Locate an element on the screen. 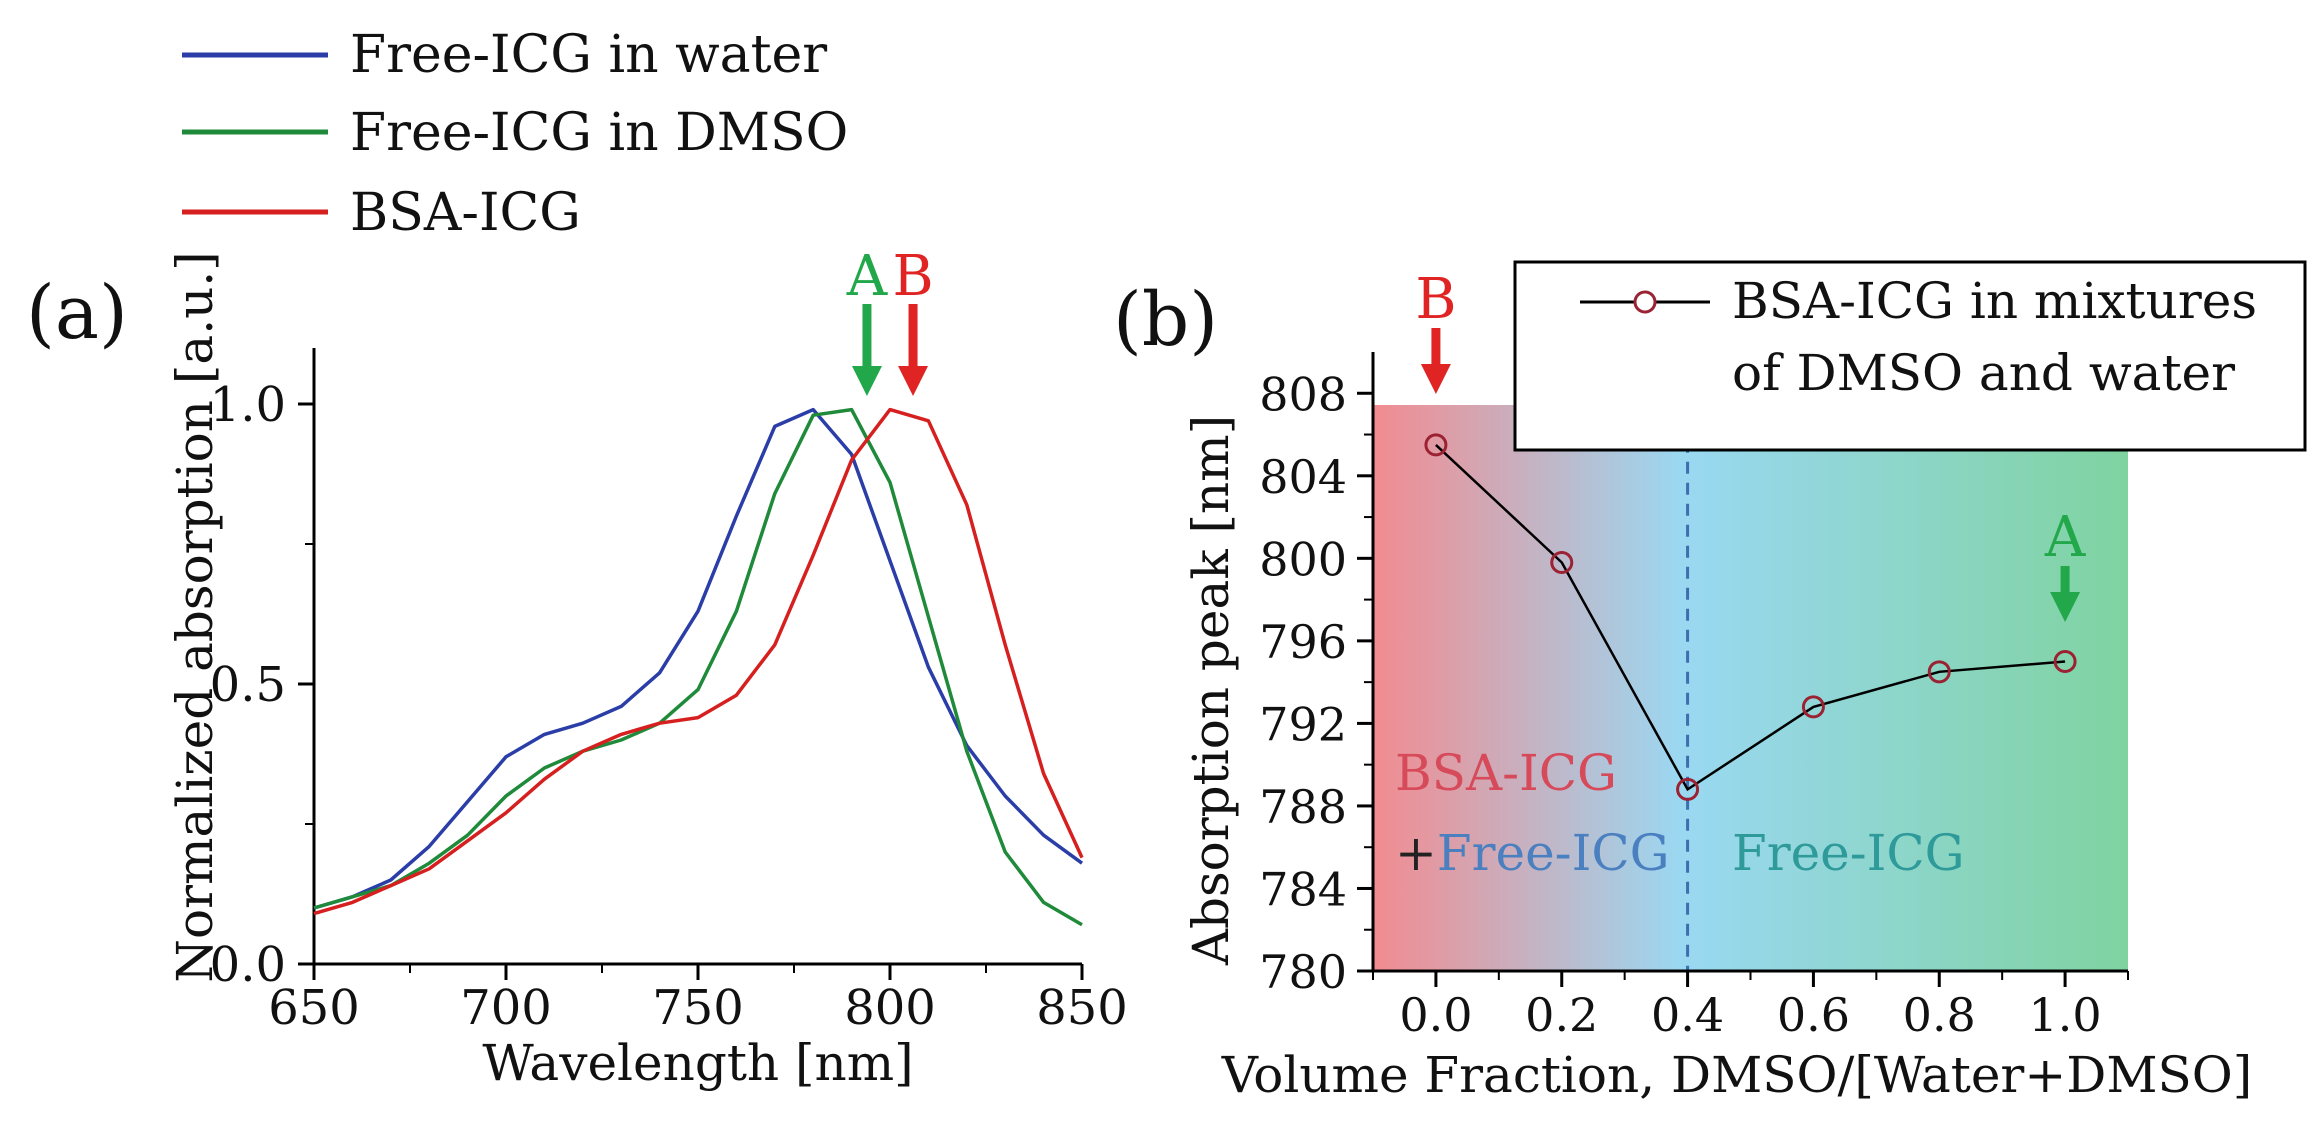 The width and height of the screenshot is (2316, 1127). legend-b: BSA-ICG in mixtures of DMSO and water is located at coordinates (1910, 356).